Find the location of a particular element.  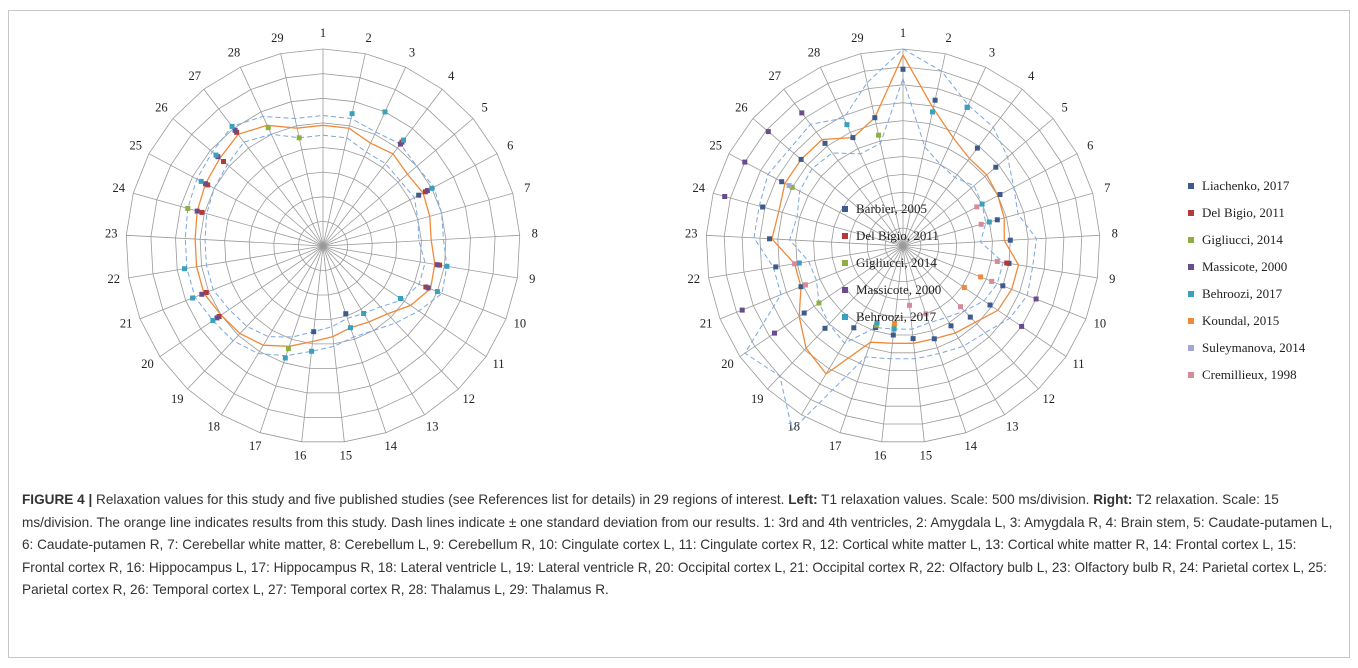

right-axis-label: 1 is located at coordinates (903, 33).